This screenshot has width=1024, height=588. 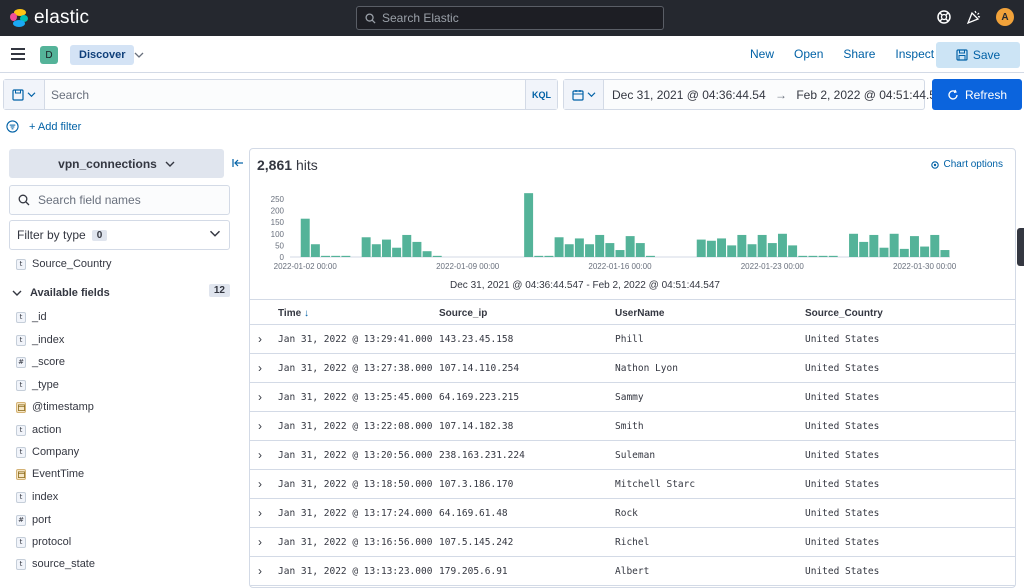 I want to click on available-fields-header: Available fields 12, so click(x=121, y=291).